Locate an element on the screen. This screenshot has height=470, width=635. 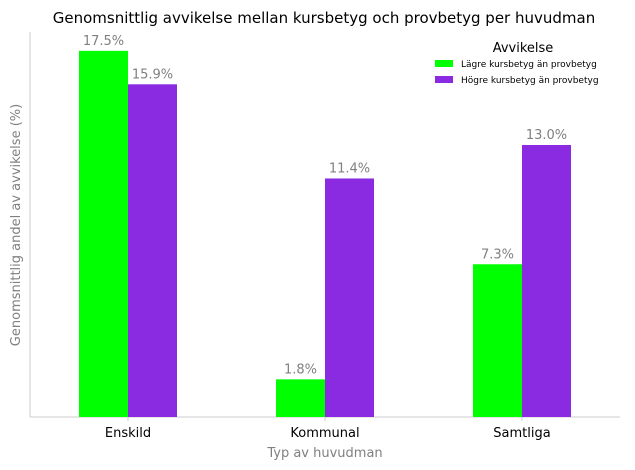
legend-swatch-higher is located at coordinates (444, 79).